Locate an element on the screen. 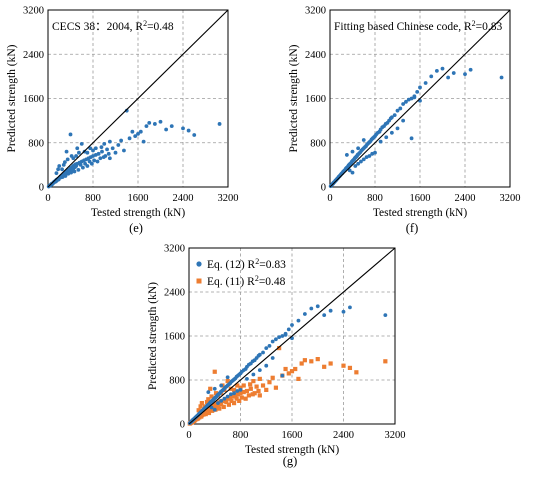  y-tick-label: 3200 is located at coordinates (33, 11).